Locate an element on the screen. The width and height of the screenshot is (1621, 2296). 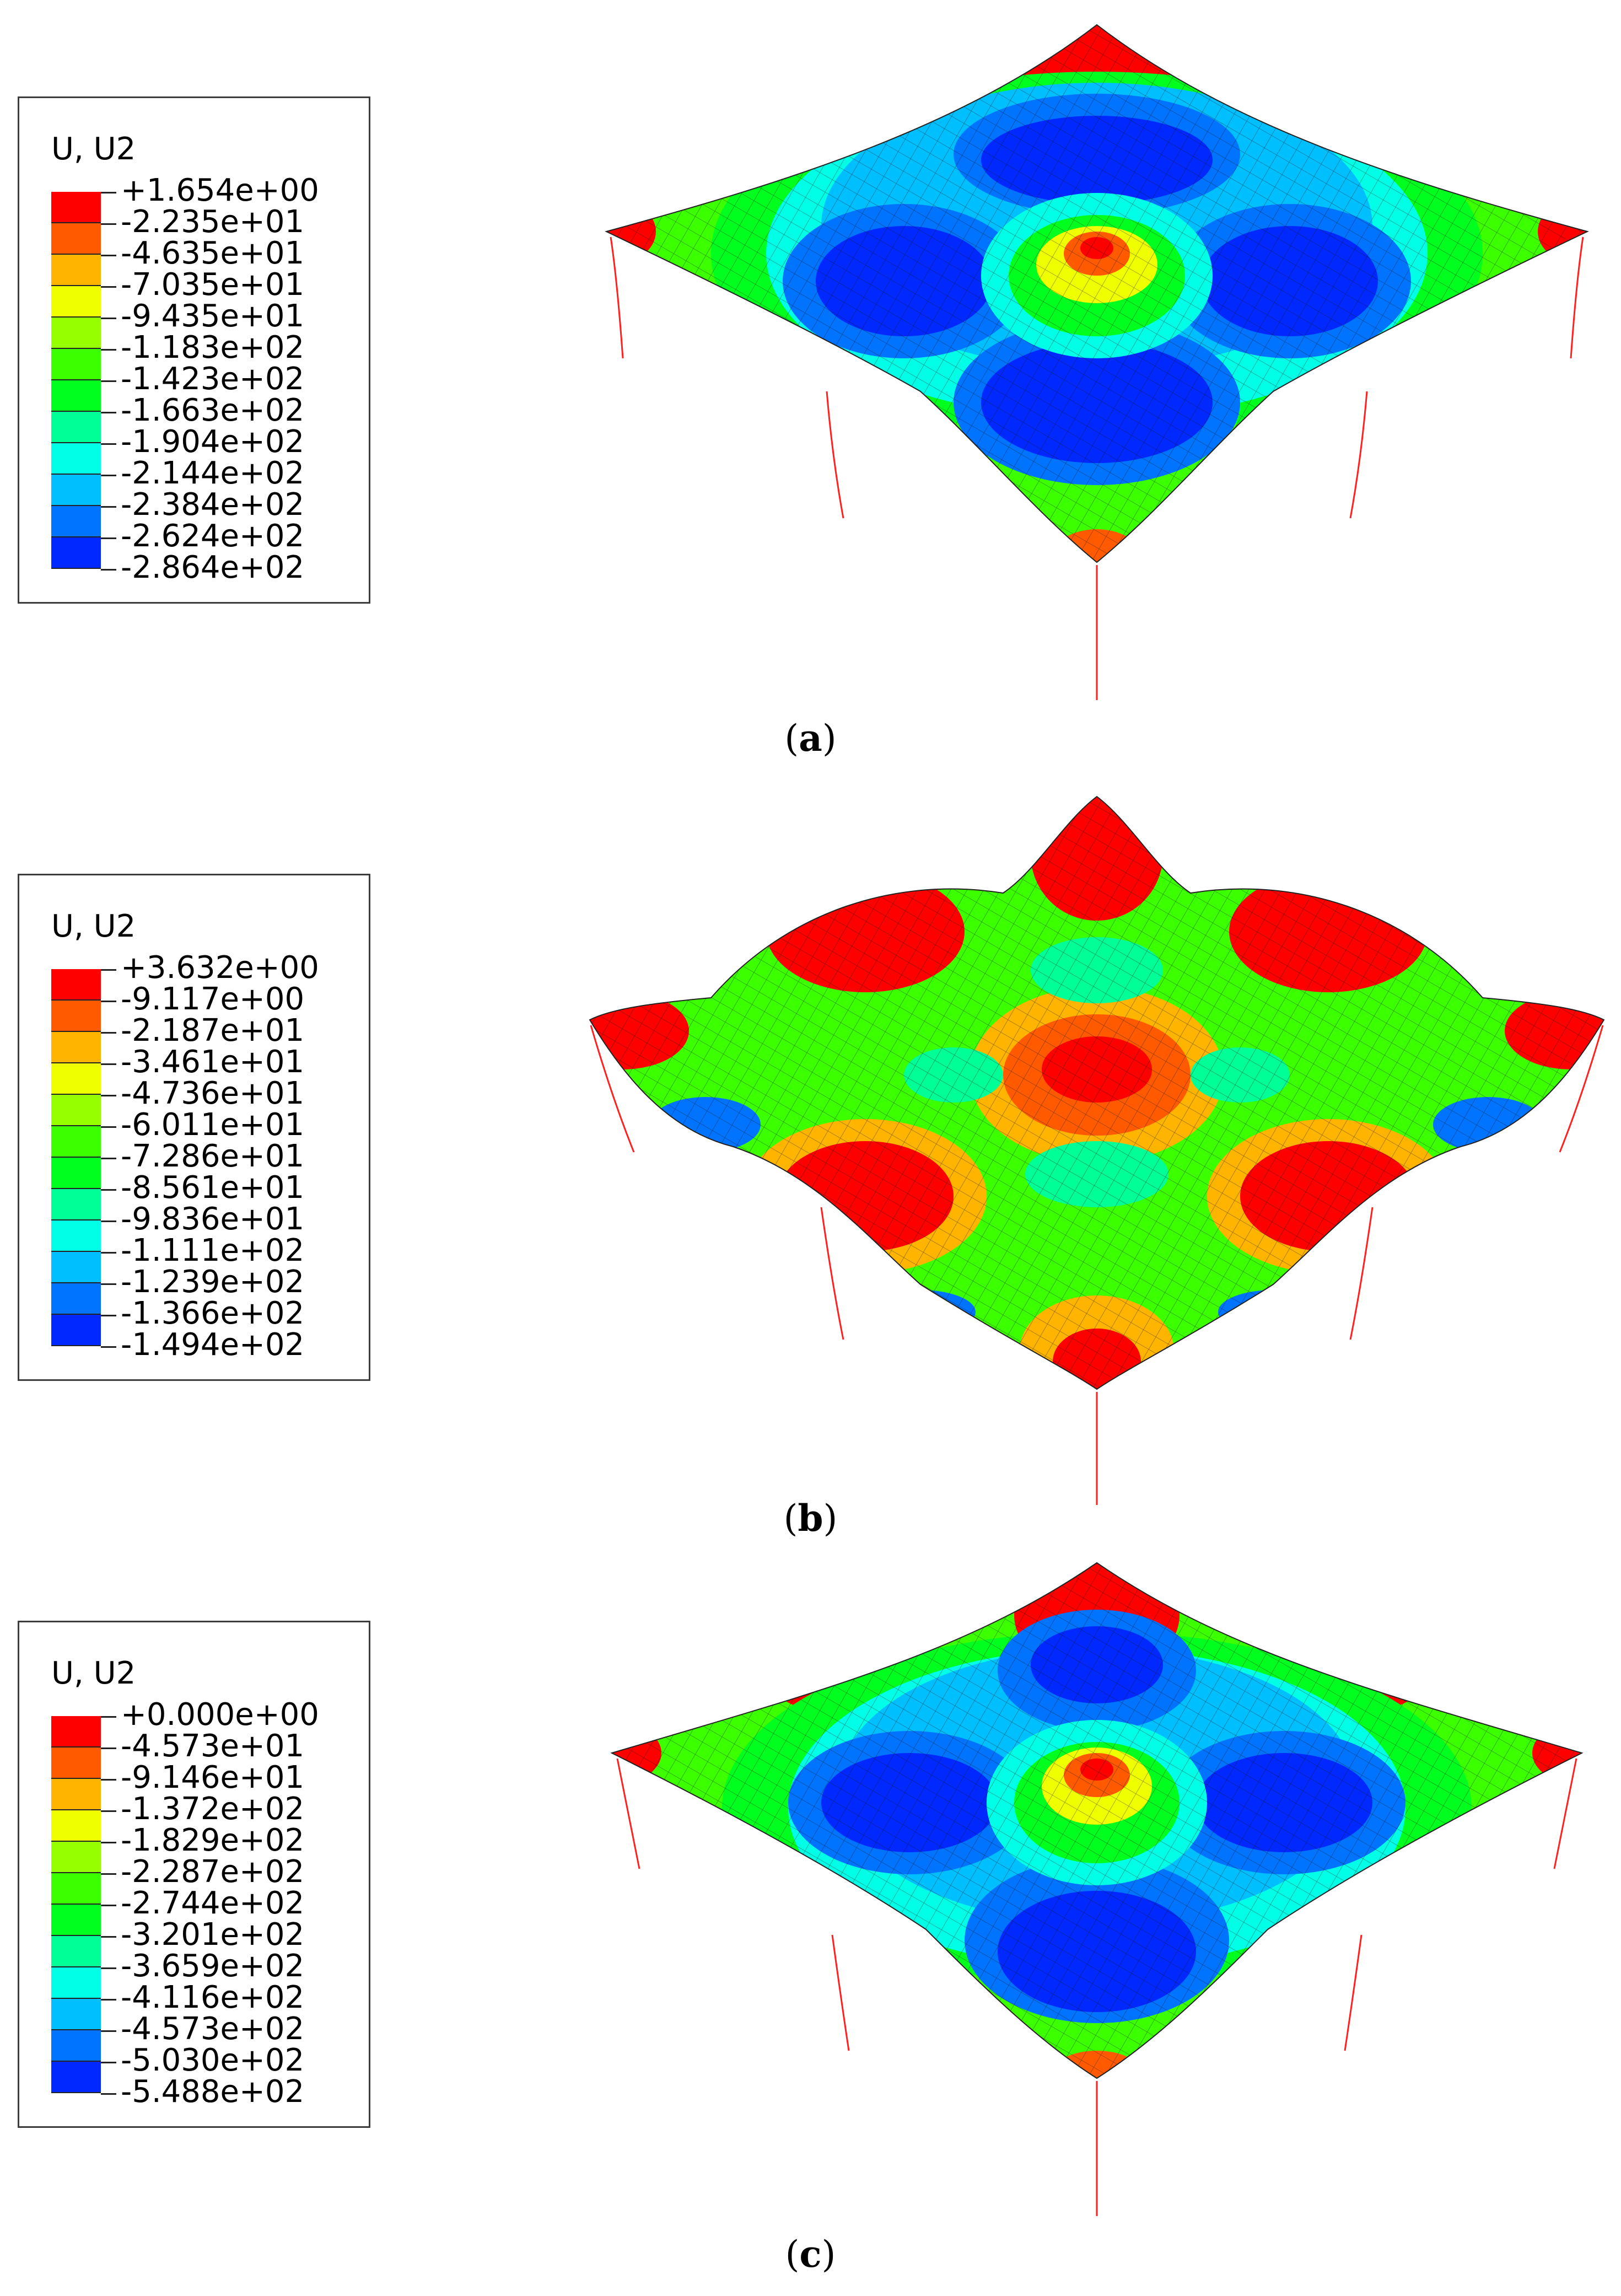
level-label: -2.235e+01 is located at coordinates (213, 222).